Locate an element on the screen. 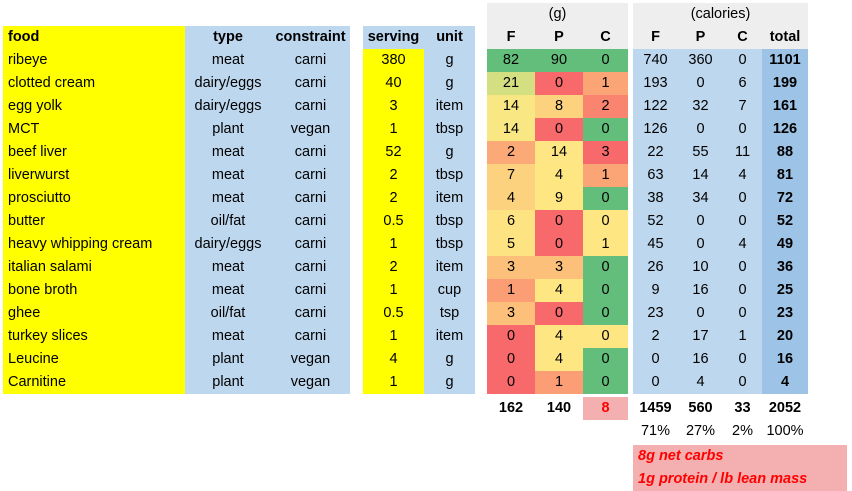  cell-cal-carbs: 6 is located at coordinates (742, 83).